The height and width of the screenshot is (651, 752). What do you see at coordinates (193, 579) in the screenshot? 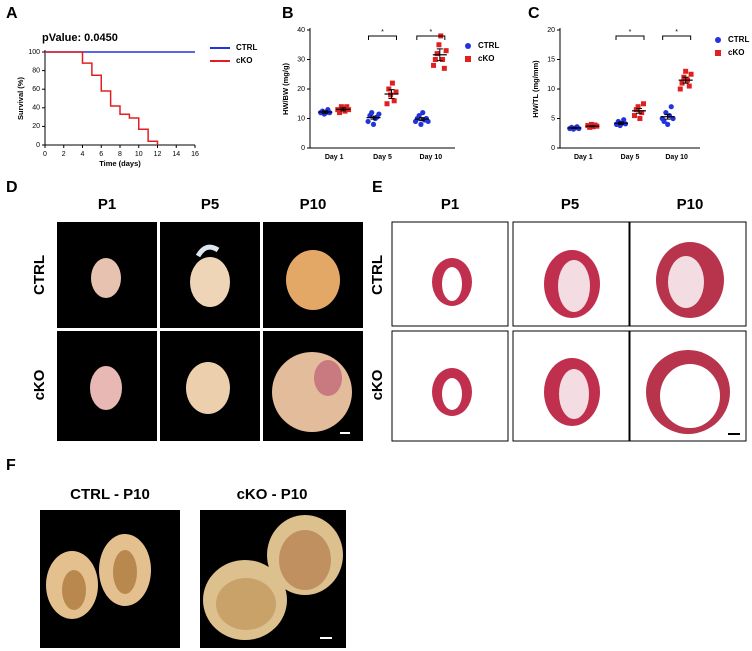
I see `opened-hearts` at bounding box center [193, 579].